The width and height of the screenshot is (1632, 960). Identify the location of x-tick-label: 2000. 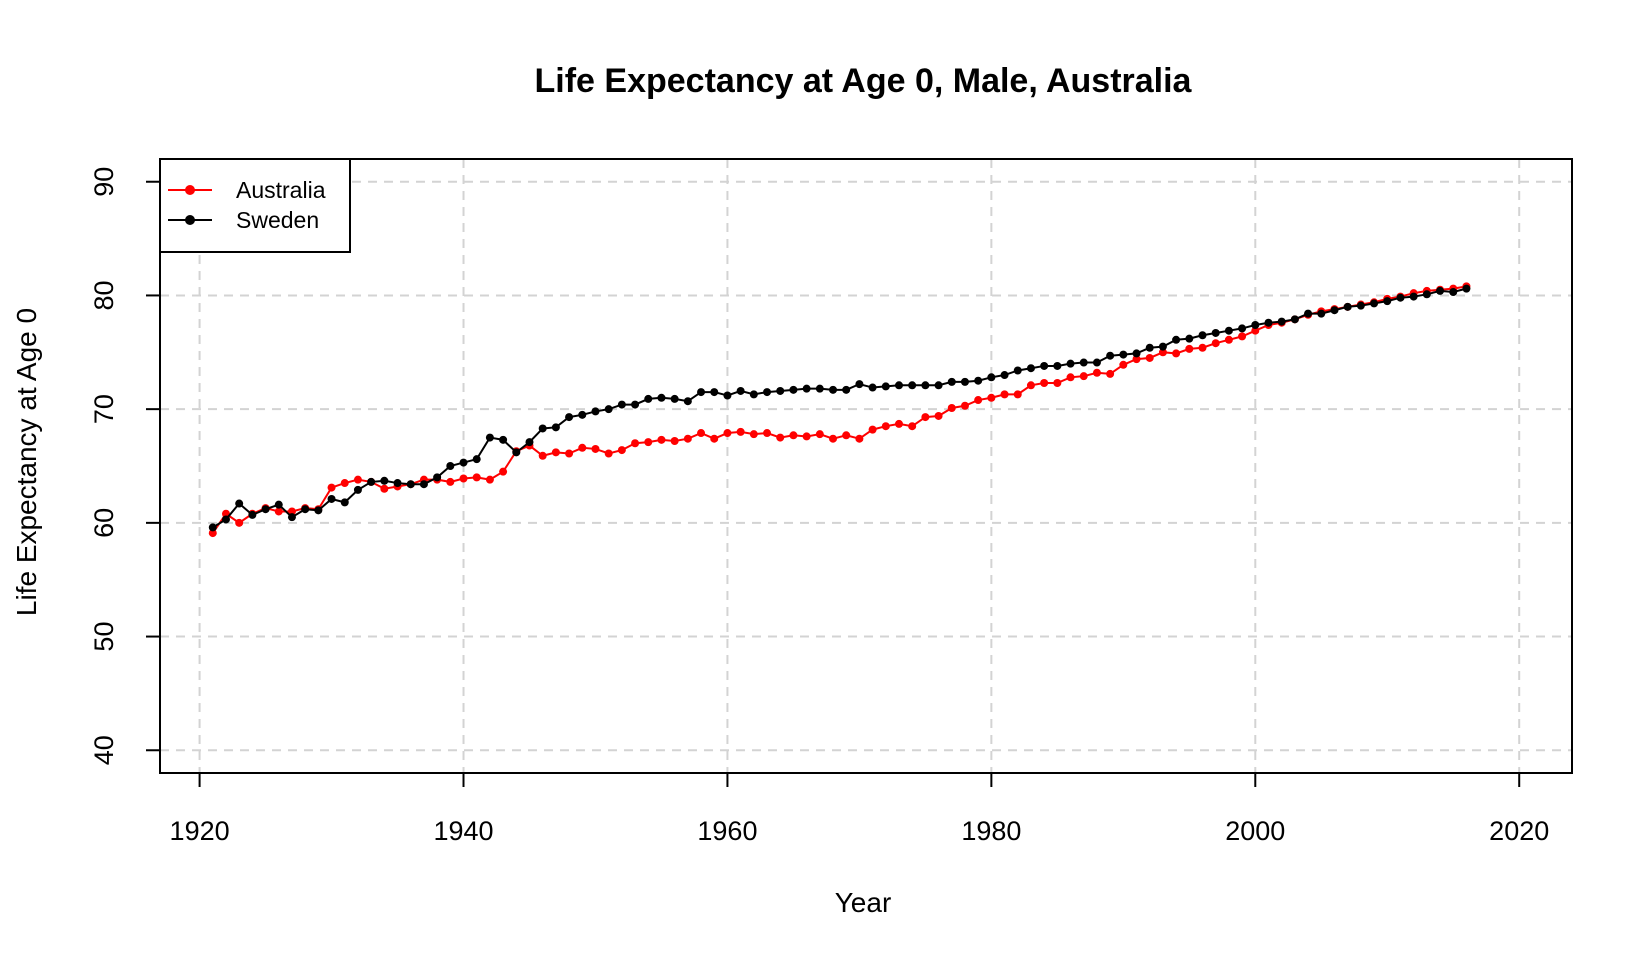
(1255, 831).